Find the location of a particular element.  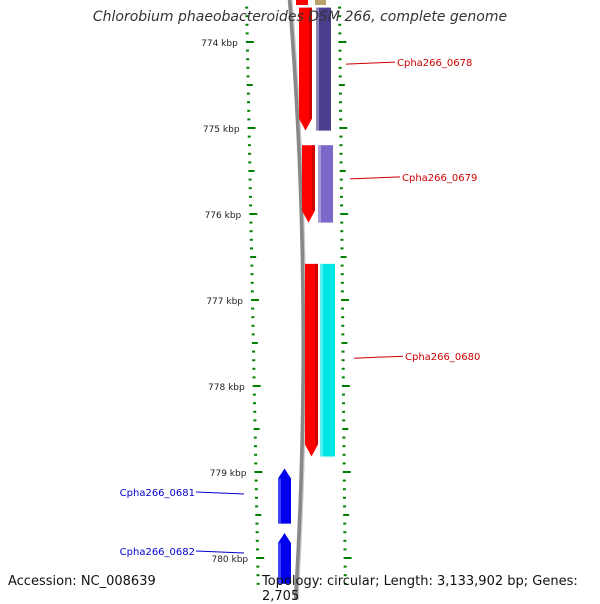

scale-label: 775 kbp is located at coordinates (221, 130).